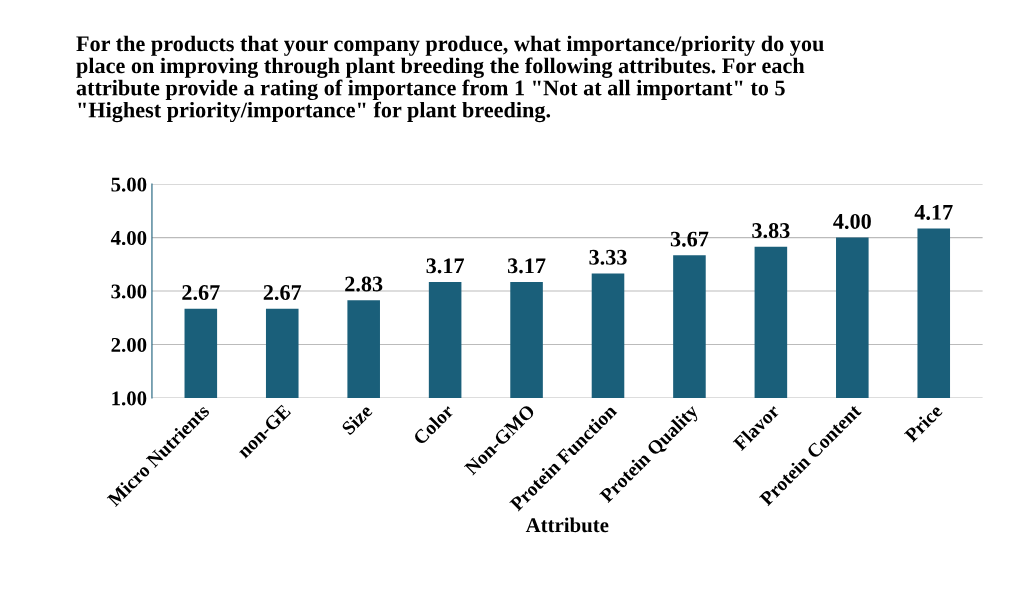  I want to click on y-tick-label: 2.00, so click(129, 345).